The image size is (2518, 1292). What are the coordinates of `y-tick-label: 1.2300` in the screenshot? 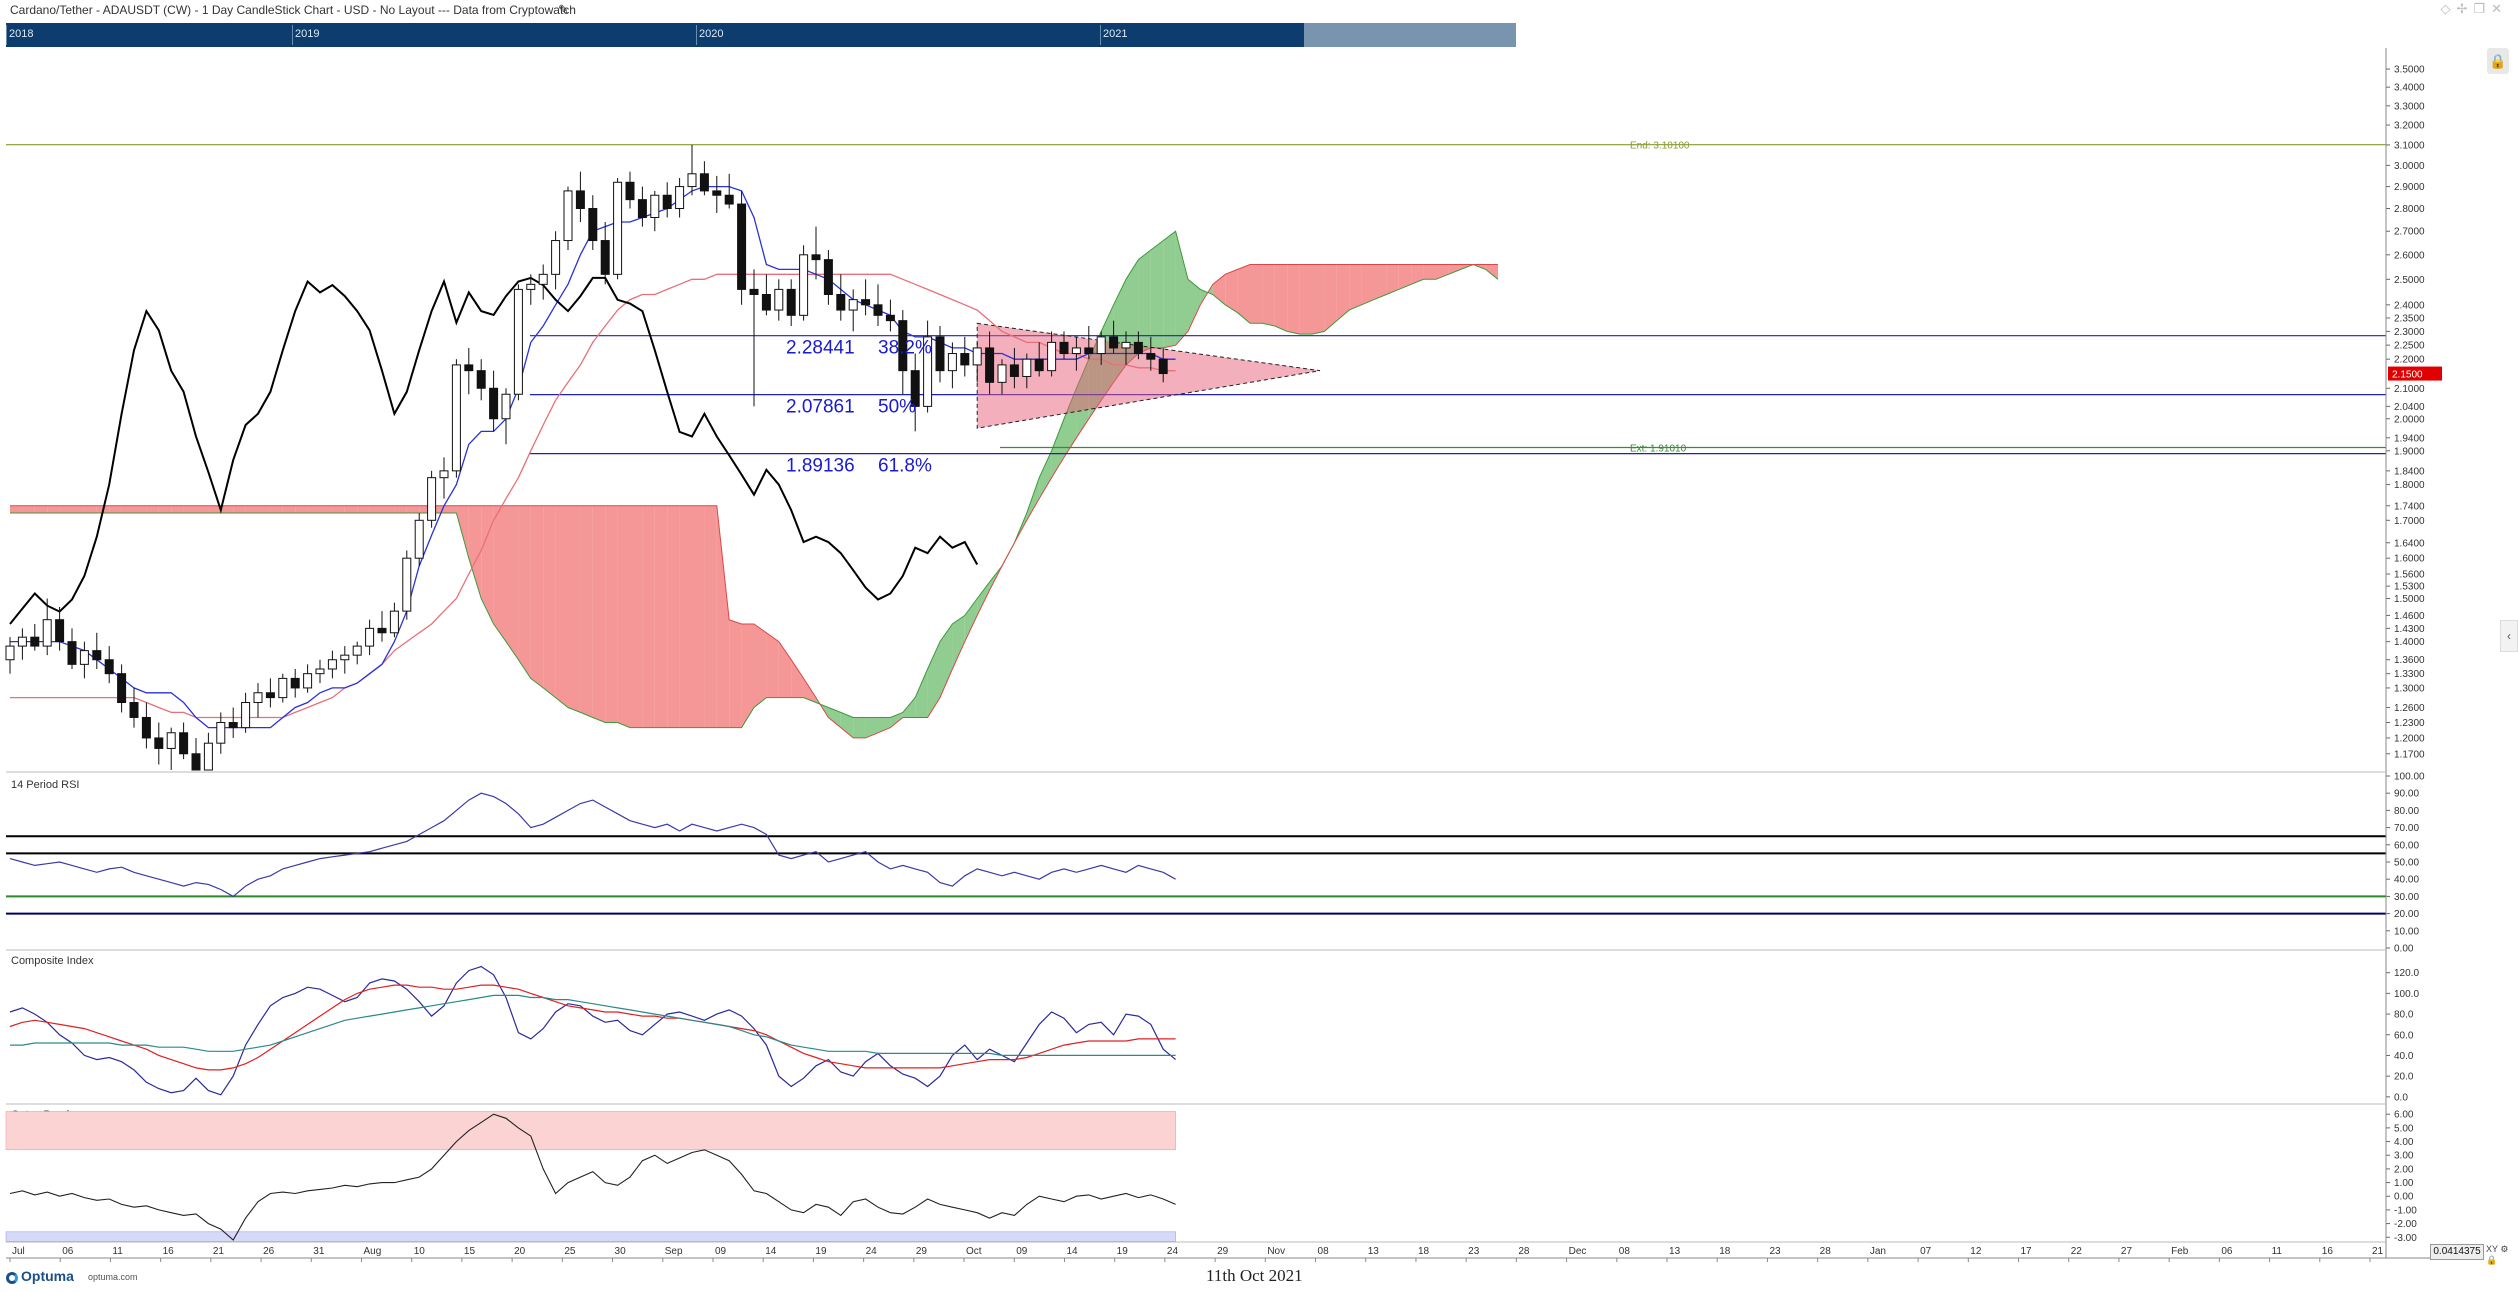 It's located at (2409, 723).